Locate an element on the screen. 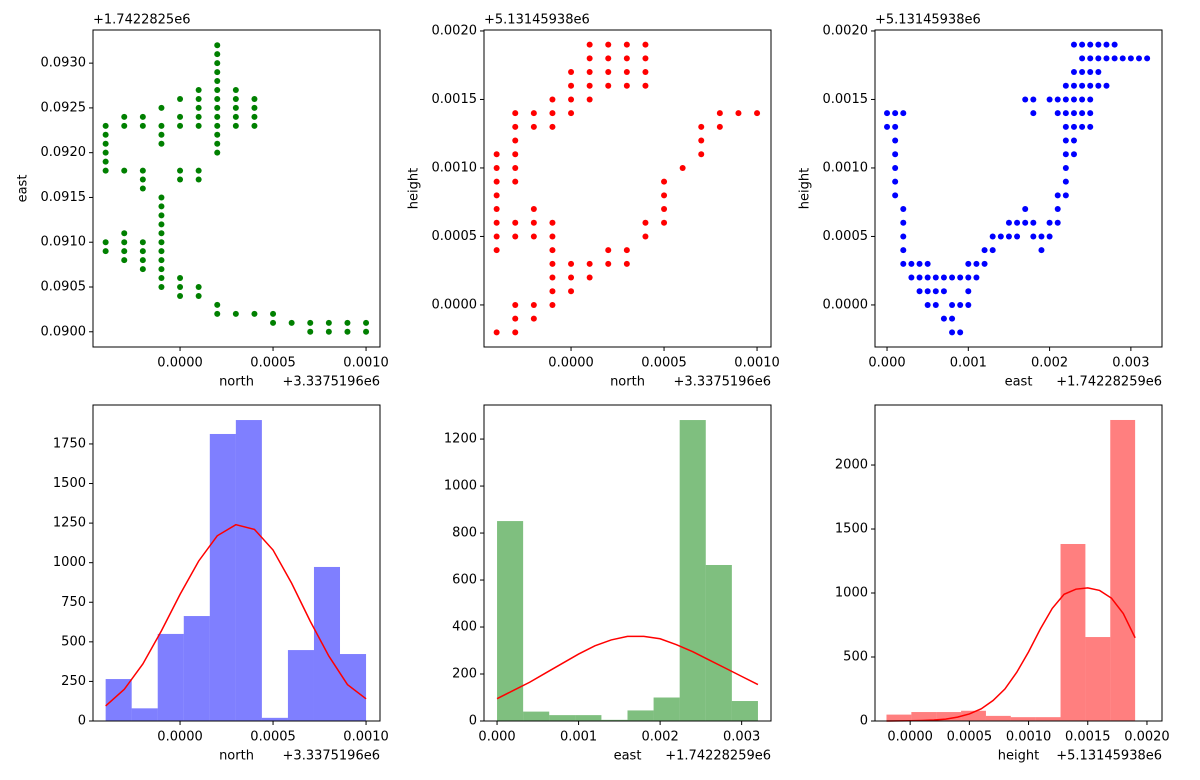 This screenshot has width=1200, height=780. y-tick-label: 0.0015 is located at coordinates (455, 99).